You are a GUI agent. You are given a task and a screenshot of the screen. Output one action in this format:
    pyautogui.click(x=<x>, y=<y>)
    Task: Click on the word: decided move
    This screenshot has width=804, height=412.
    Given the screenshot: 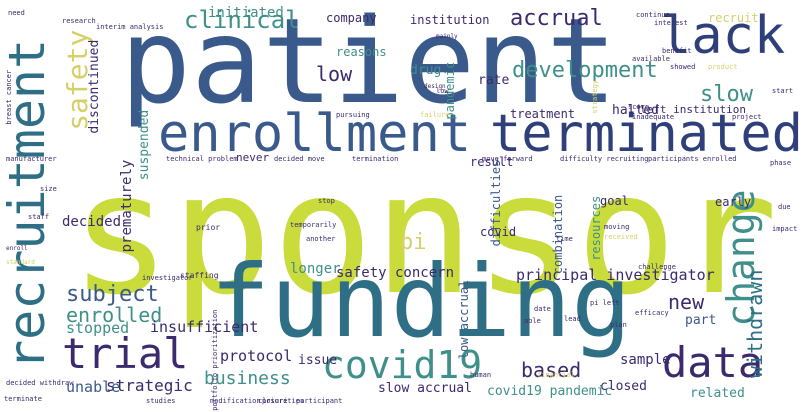 What is the action you would take?
    pyautogui.click(x=299, y=159)
    